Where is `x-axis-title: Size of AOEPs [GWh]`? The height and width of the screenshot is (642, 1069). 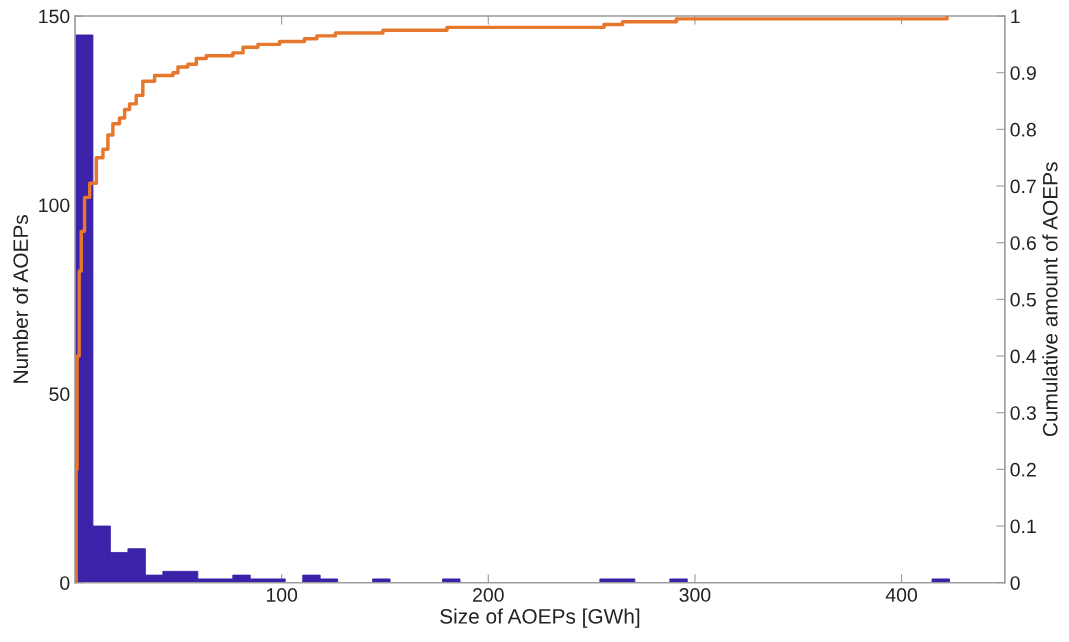 x-axis-title: Size of AOEPs [GWh] is located at coordinates (540, 618).